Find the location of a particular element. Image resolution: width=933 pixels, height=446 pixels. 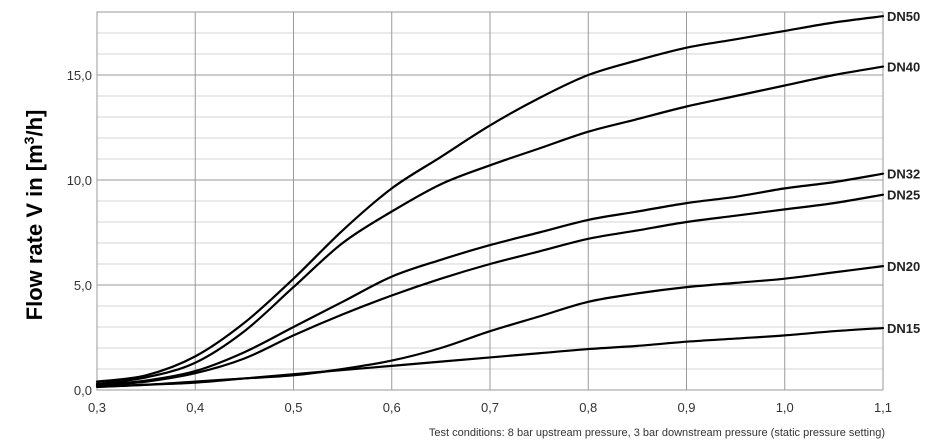

x-tick-label: 0,3 is located at coordinates (97, 407).